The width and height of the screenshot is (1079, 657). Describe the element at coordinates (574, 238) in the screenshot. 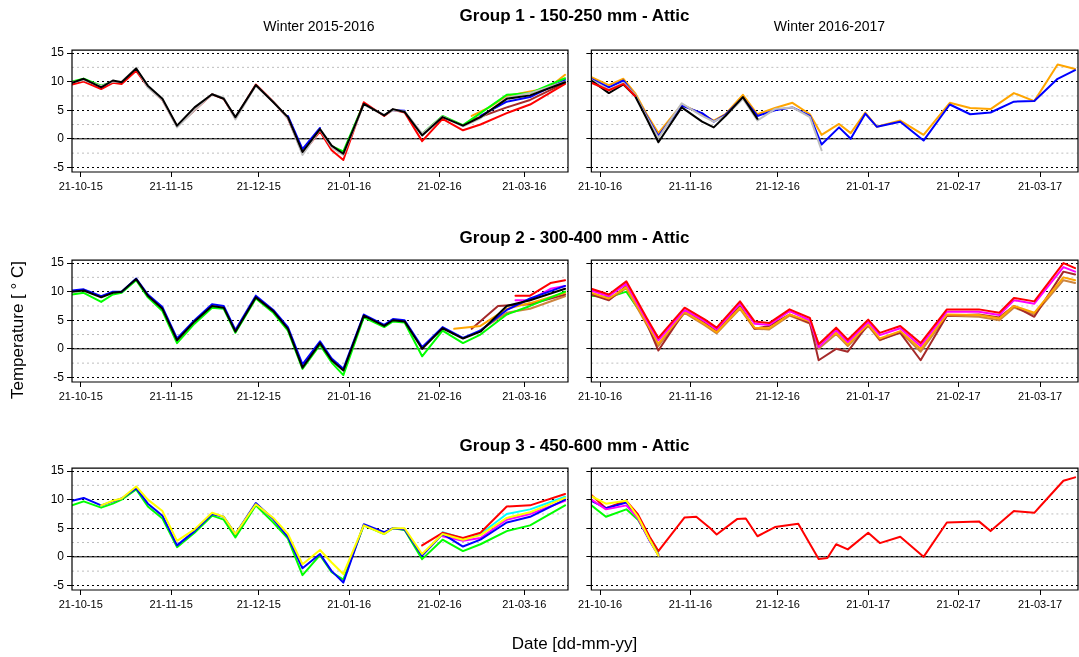

I see `chart-title: Group 2 - 300-400 mm - Attic` at that location.